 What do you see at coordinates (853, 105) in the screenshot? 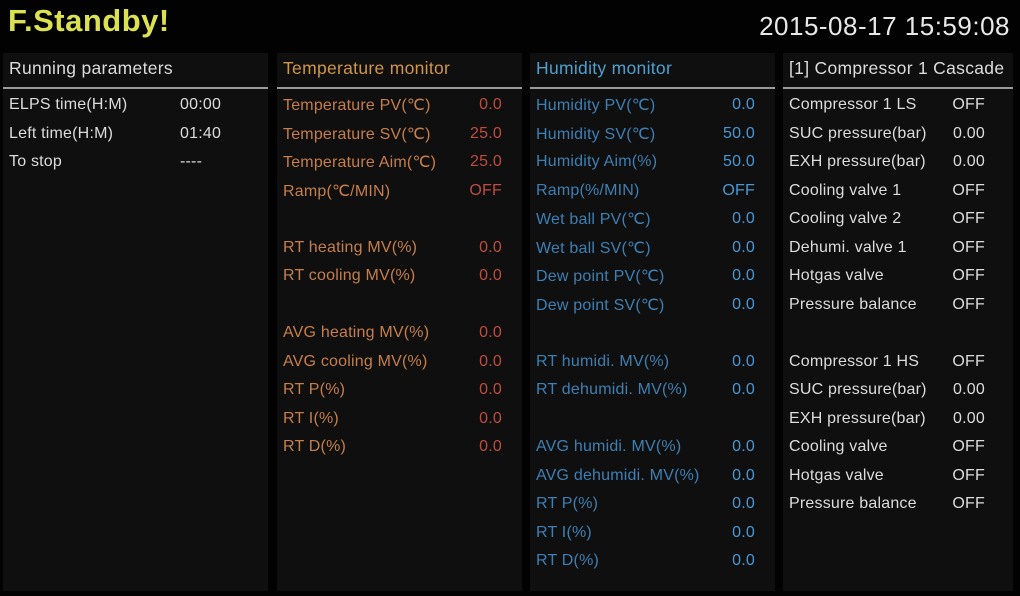
I see `parameter-label: Compressor 1 LS` at bounding box center [853, 105].